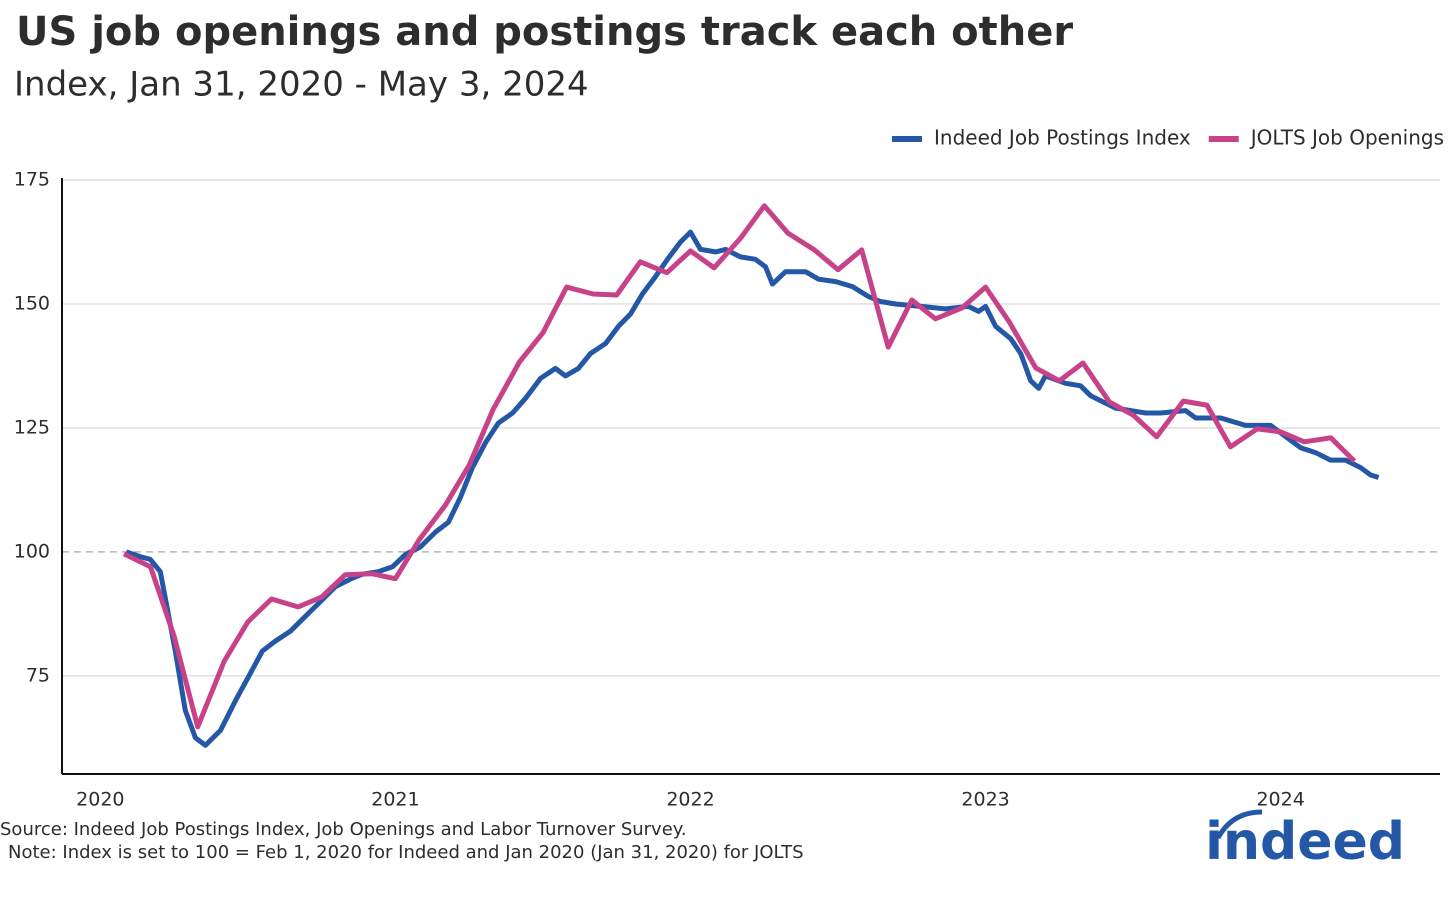  I want to click on y-tick-label: 125, so click(32, 427).